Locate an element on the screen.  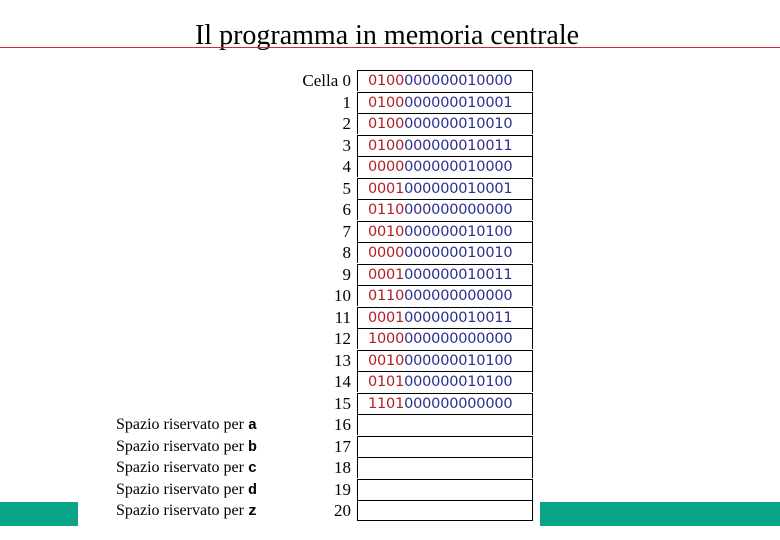
memory-cell: 0100000000010000 is located at coordinates (445, 80).